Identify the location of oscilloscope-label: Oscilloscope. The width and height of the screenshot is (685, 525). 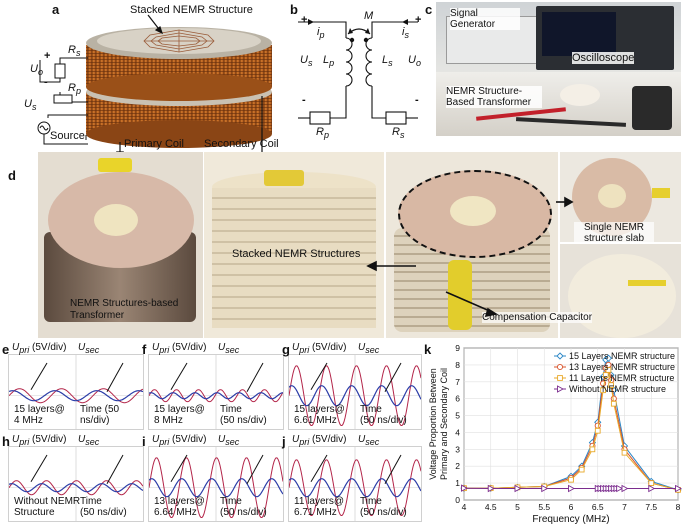
(603, 58).